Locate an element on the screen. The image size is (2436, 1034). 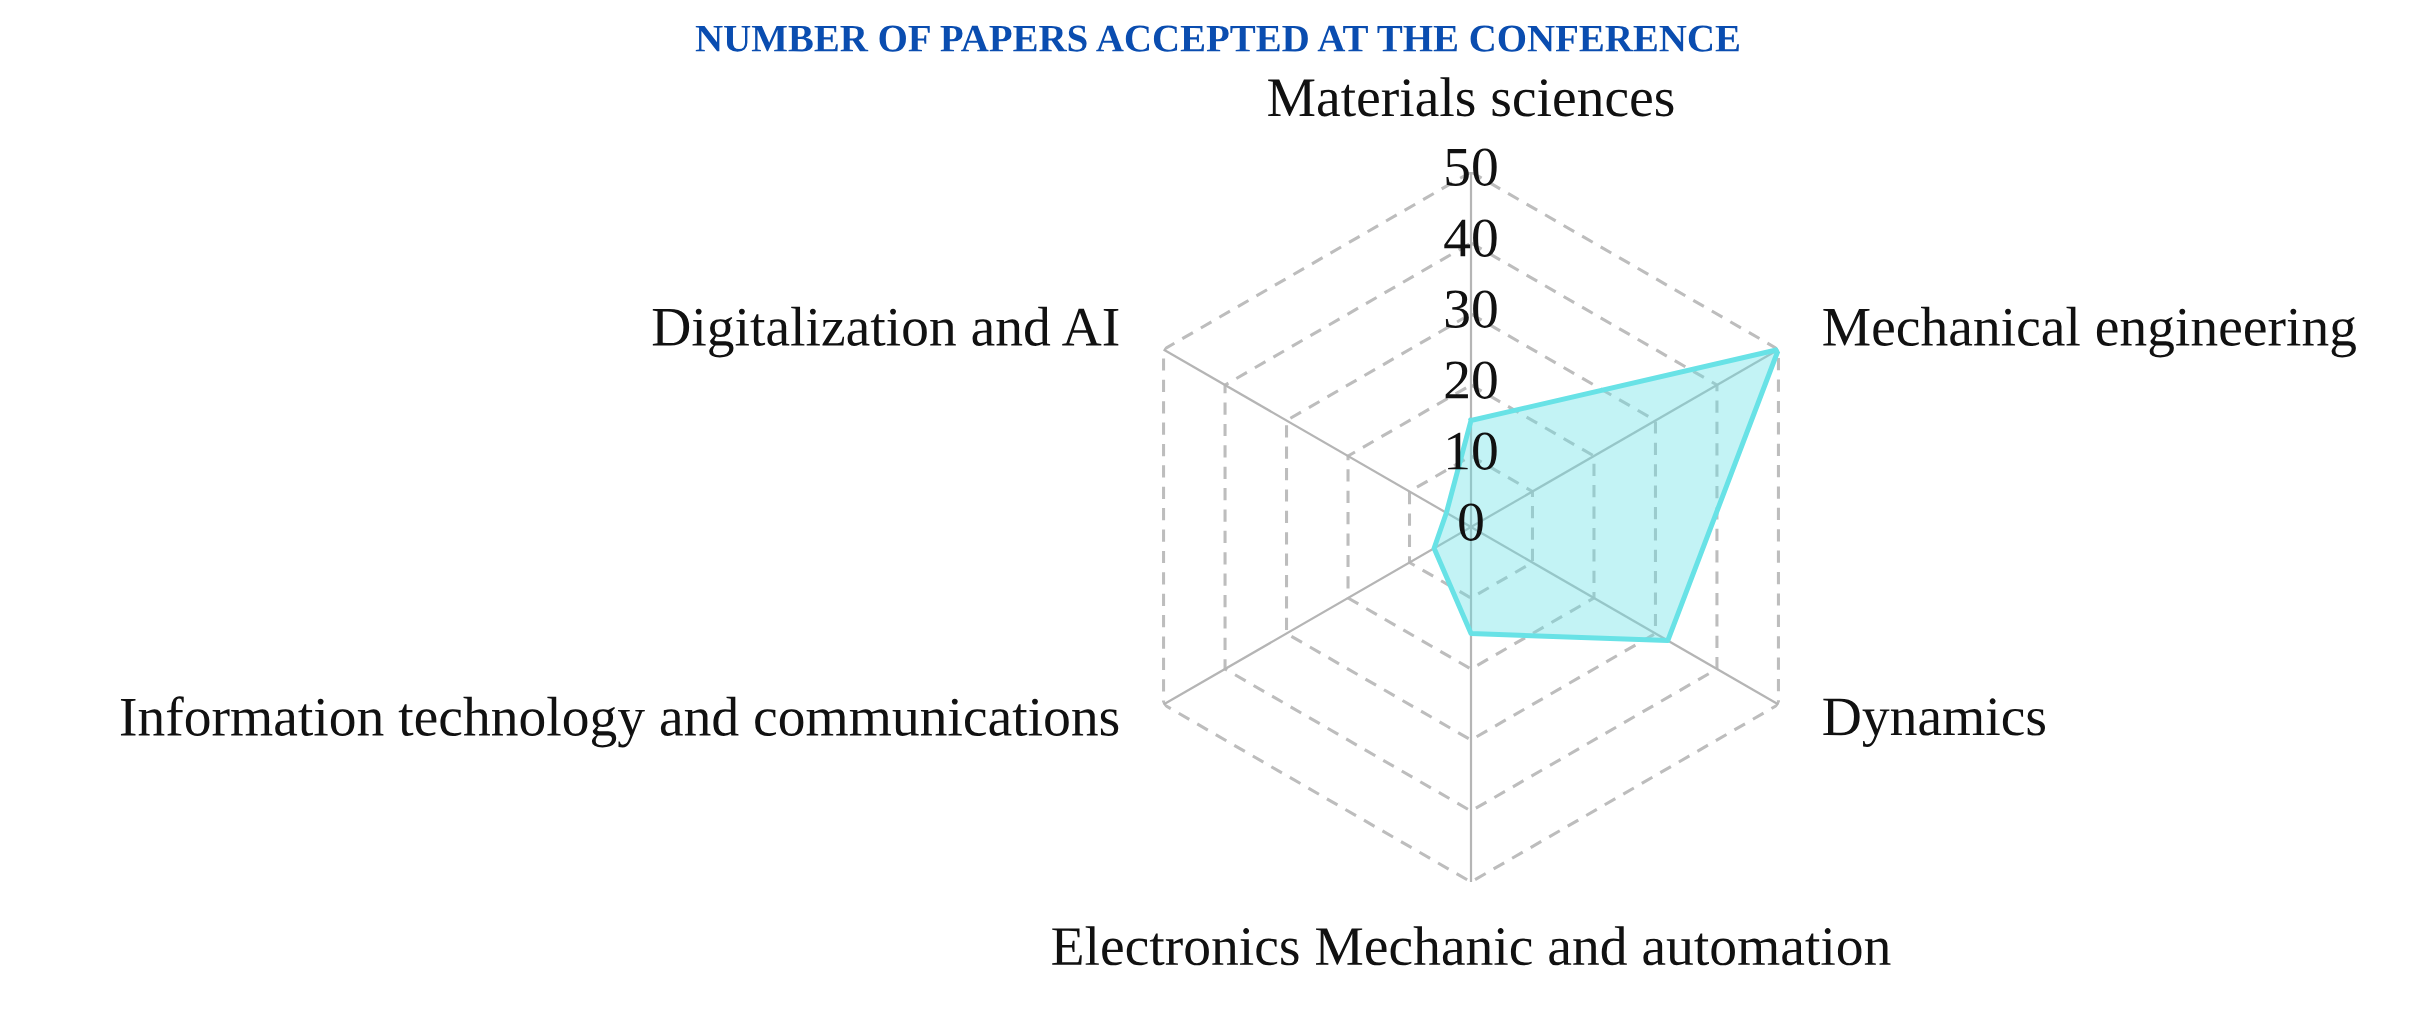
spoke-label: Information technology and communications is located at coordinates (619, 722).